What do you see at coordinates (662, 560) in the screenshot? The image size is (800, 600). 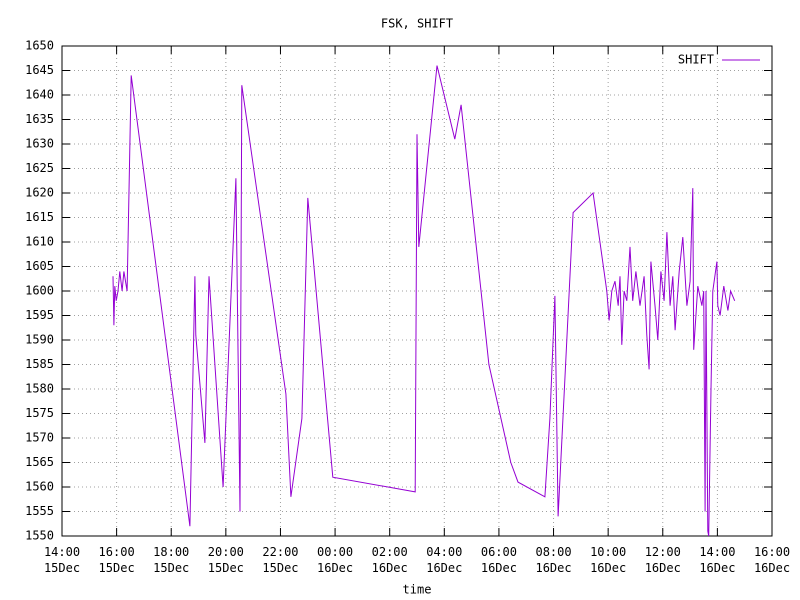 I see `x-tick-label: 12:00 16Dec` at bounding box center [662, 560].